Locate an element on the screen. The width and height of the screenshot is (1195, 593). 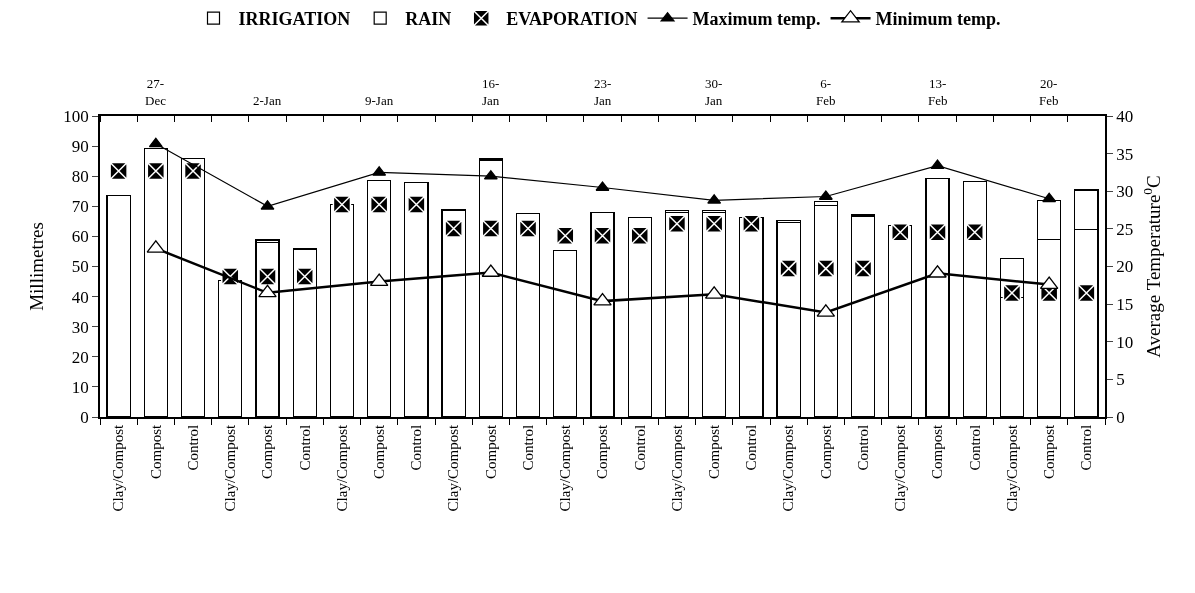
text: 2-Jan is located at coordinates (267, 100).